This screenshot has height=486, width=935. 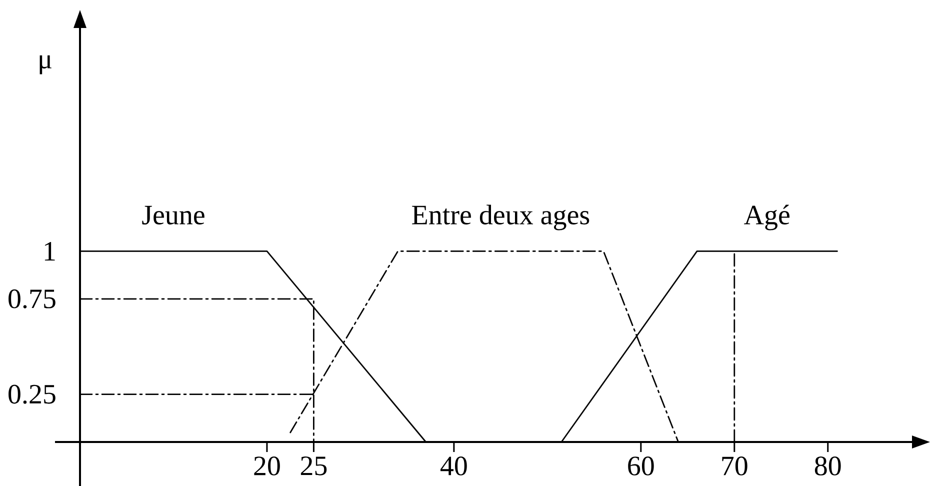 I want to click on x-tick-label: 70, so click(x=735, y=466).